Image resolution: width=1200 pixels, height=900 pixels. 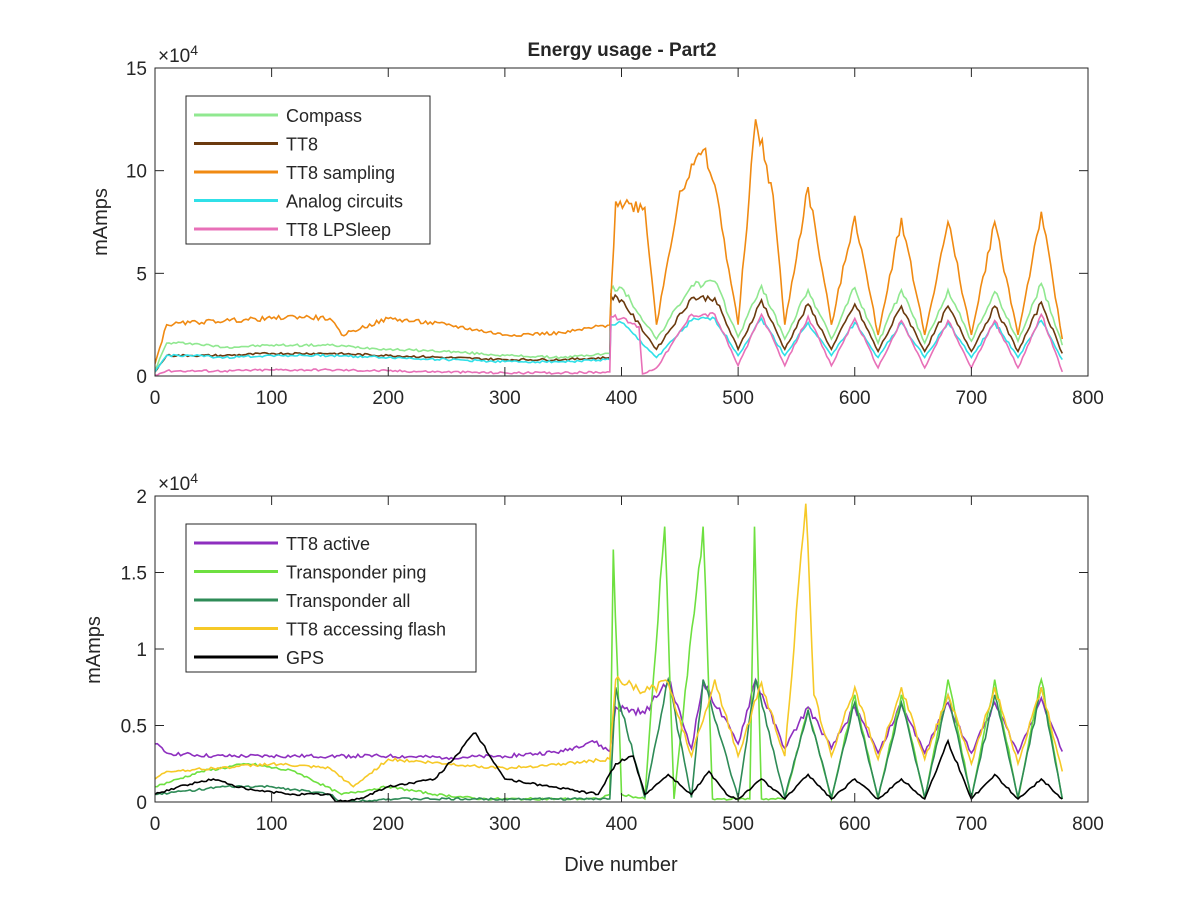 What do you see at coordinates (609, 343) in the screenshot?
I see `series-line-tt8-lpsleep` at bounding box center [609, 343].